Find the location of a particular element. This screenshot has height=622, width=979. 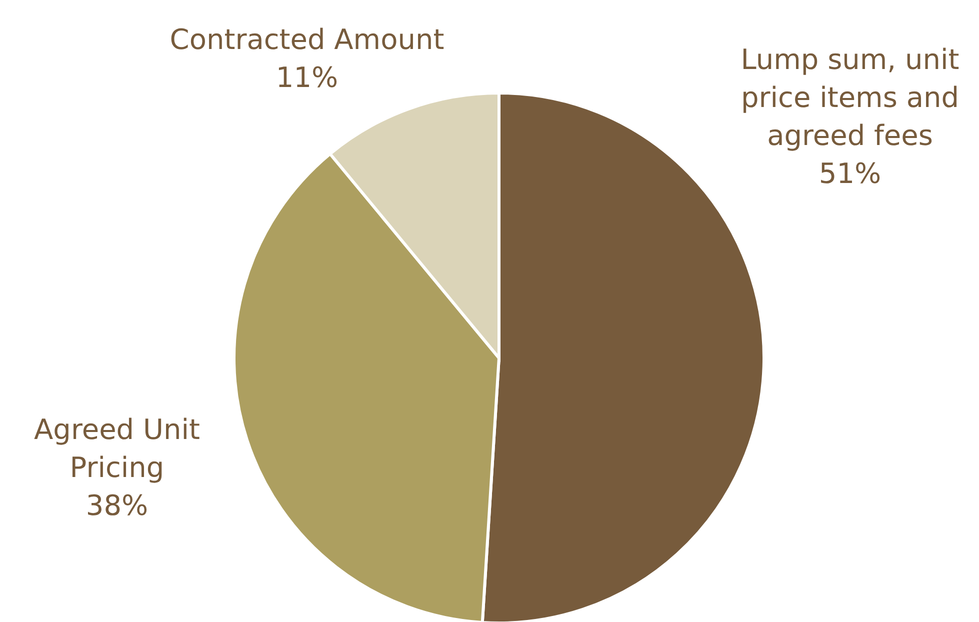

slice-label: Agreed Unit Pricing is located at coordinates (117, 448).